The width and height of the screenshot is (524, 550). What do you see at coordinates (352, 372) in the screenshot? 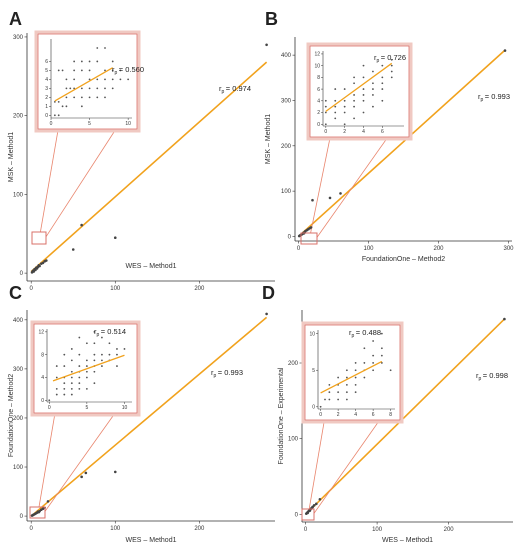
I see `inset-plot: 0 2 4 6 8 0 5 10 rp = 0.488` at bounding box center [352, 372].